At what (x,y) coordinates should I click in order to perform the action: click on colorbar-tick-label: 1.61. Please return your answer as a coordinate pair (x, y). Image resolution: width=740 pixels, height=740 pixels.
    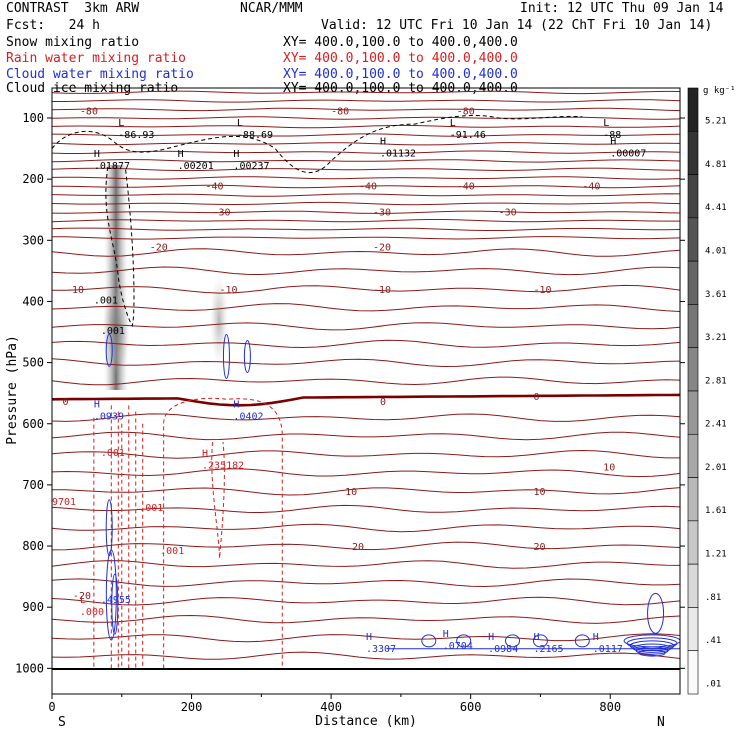
    Looking at the image, I should click on (716, 511).